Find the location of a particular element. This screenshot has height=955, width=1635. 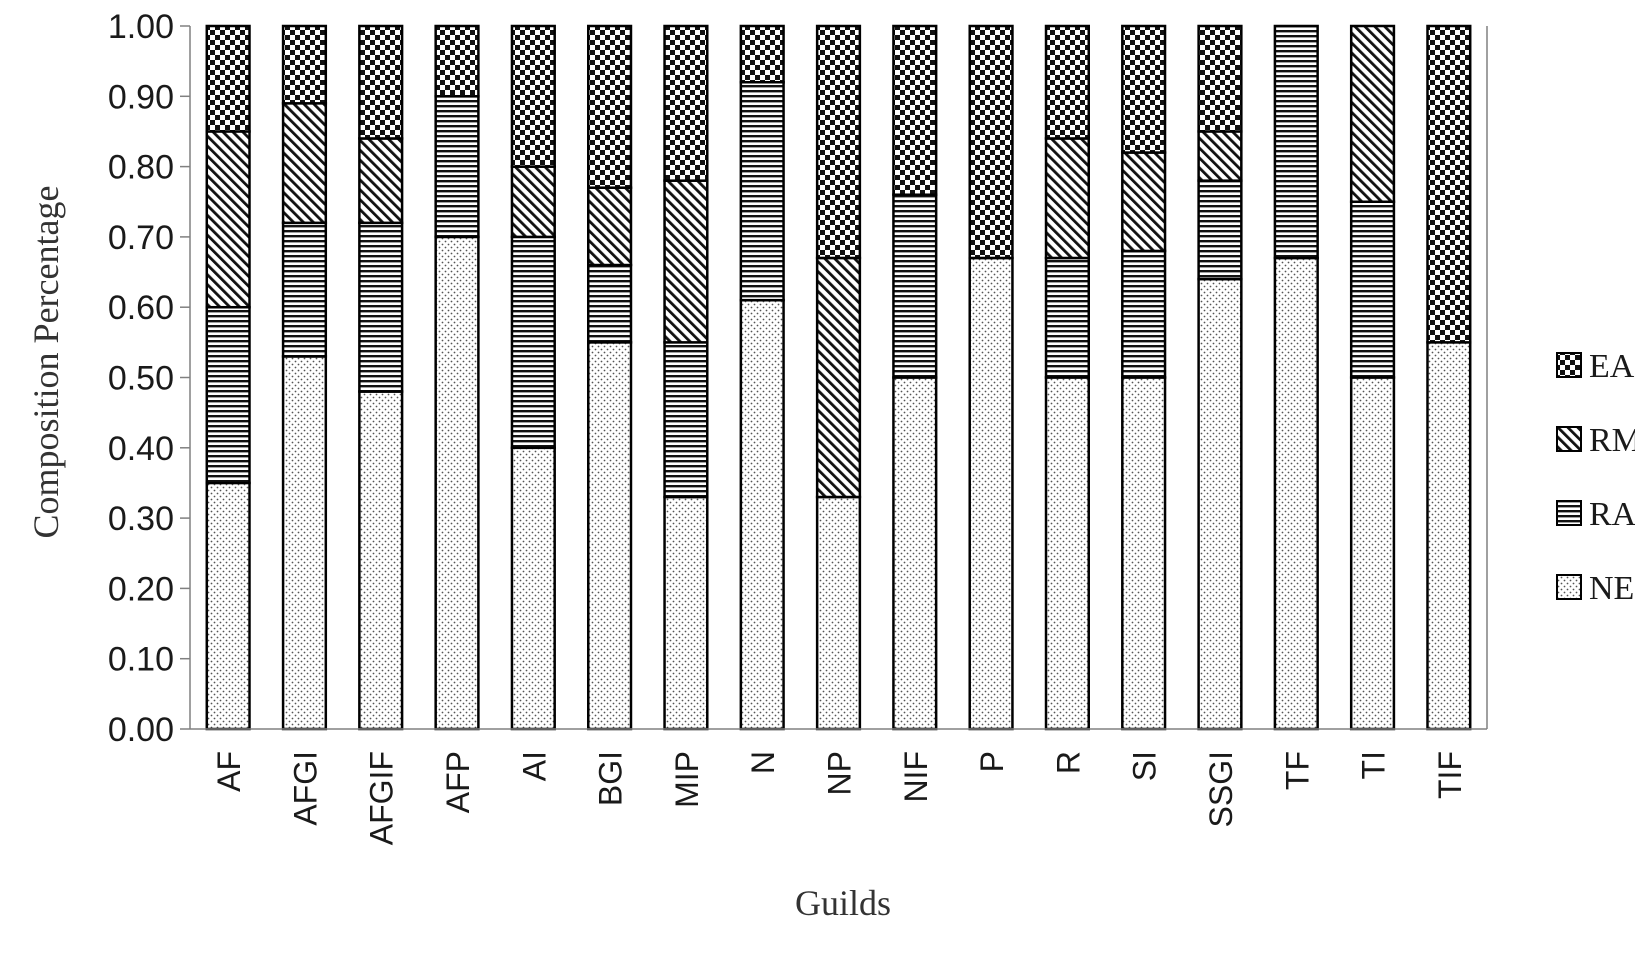

y-tick-label: 0.40 is located at coordinates (141, 449).